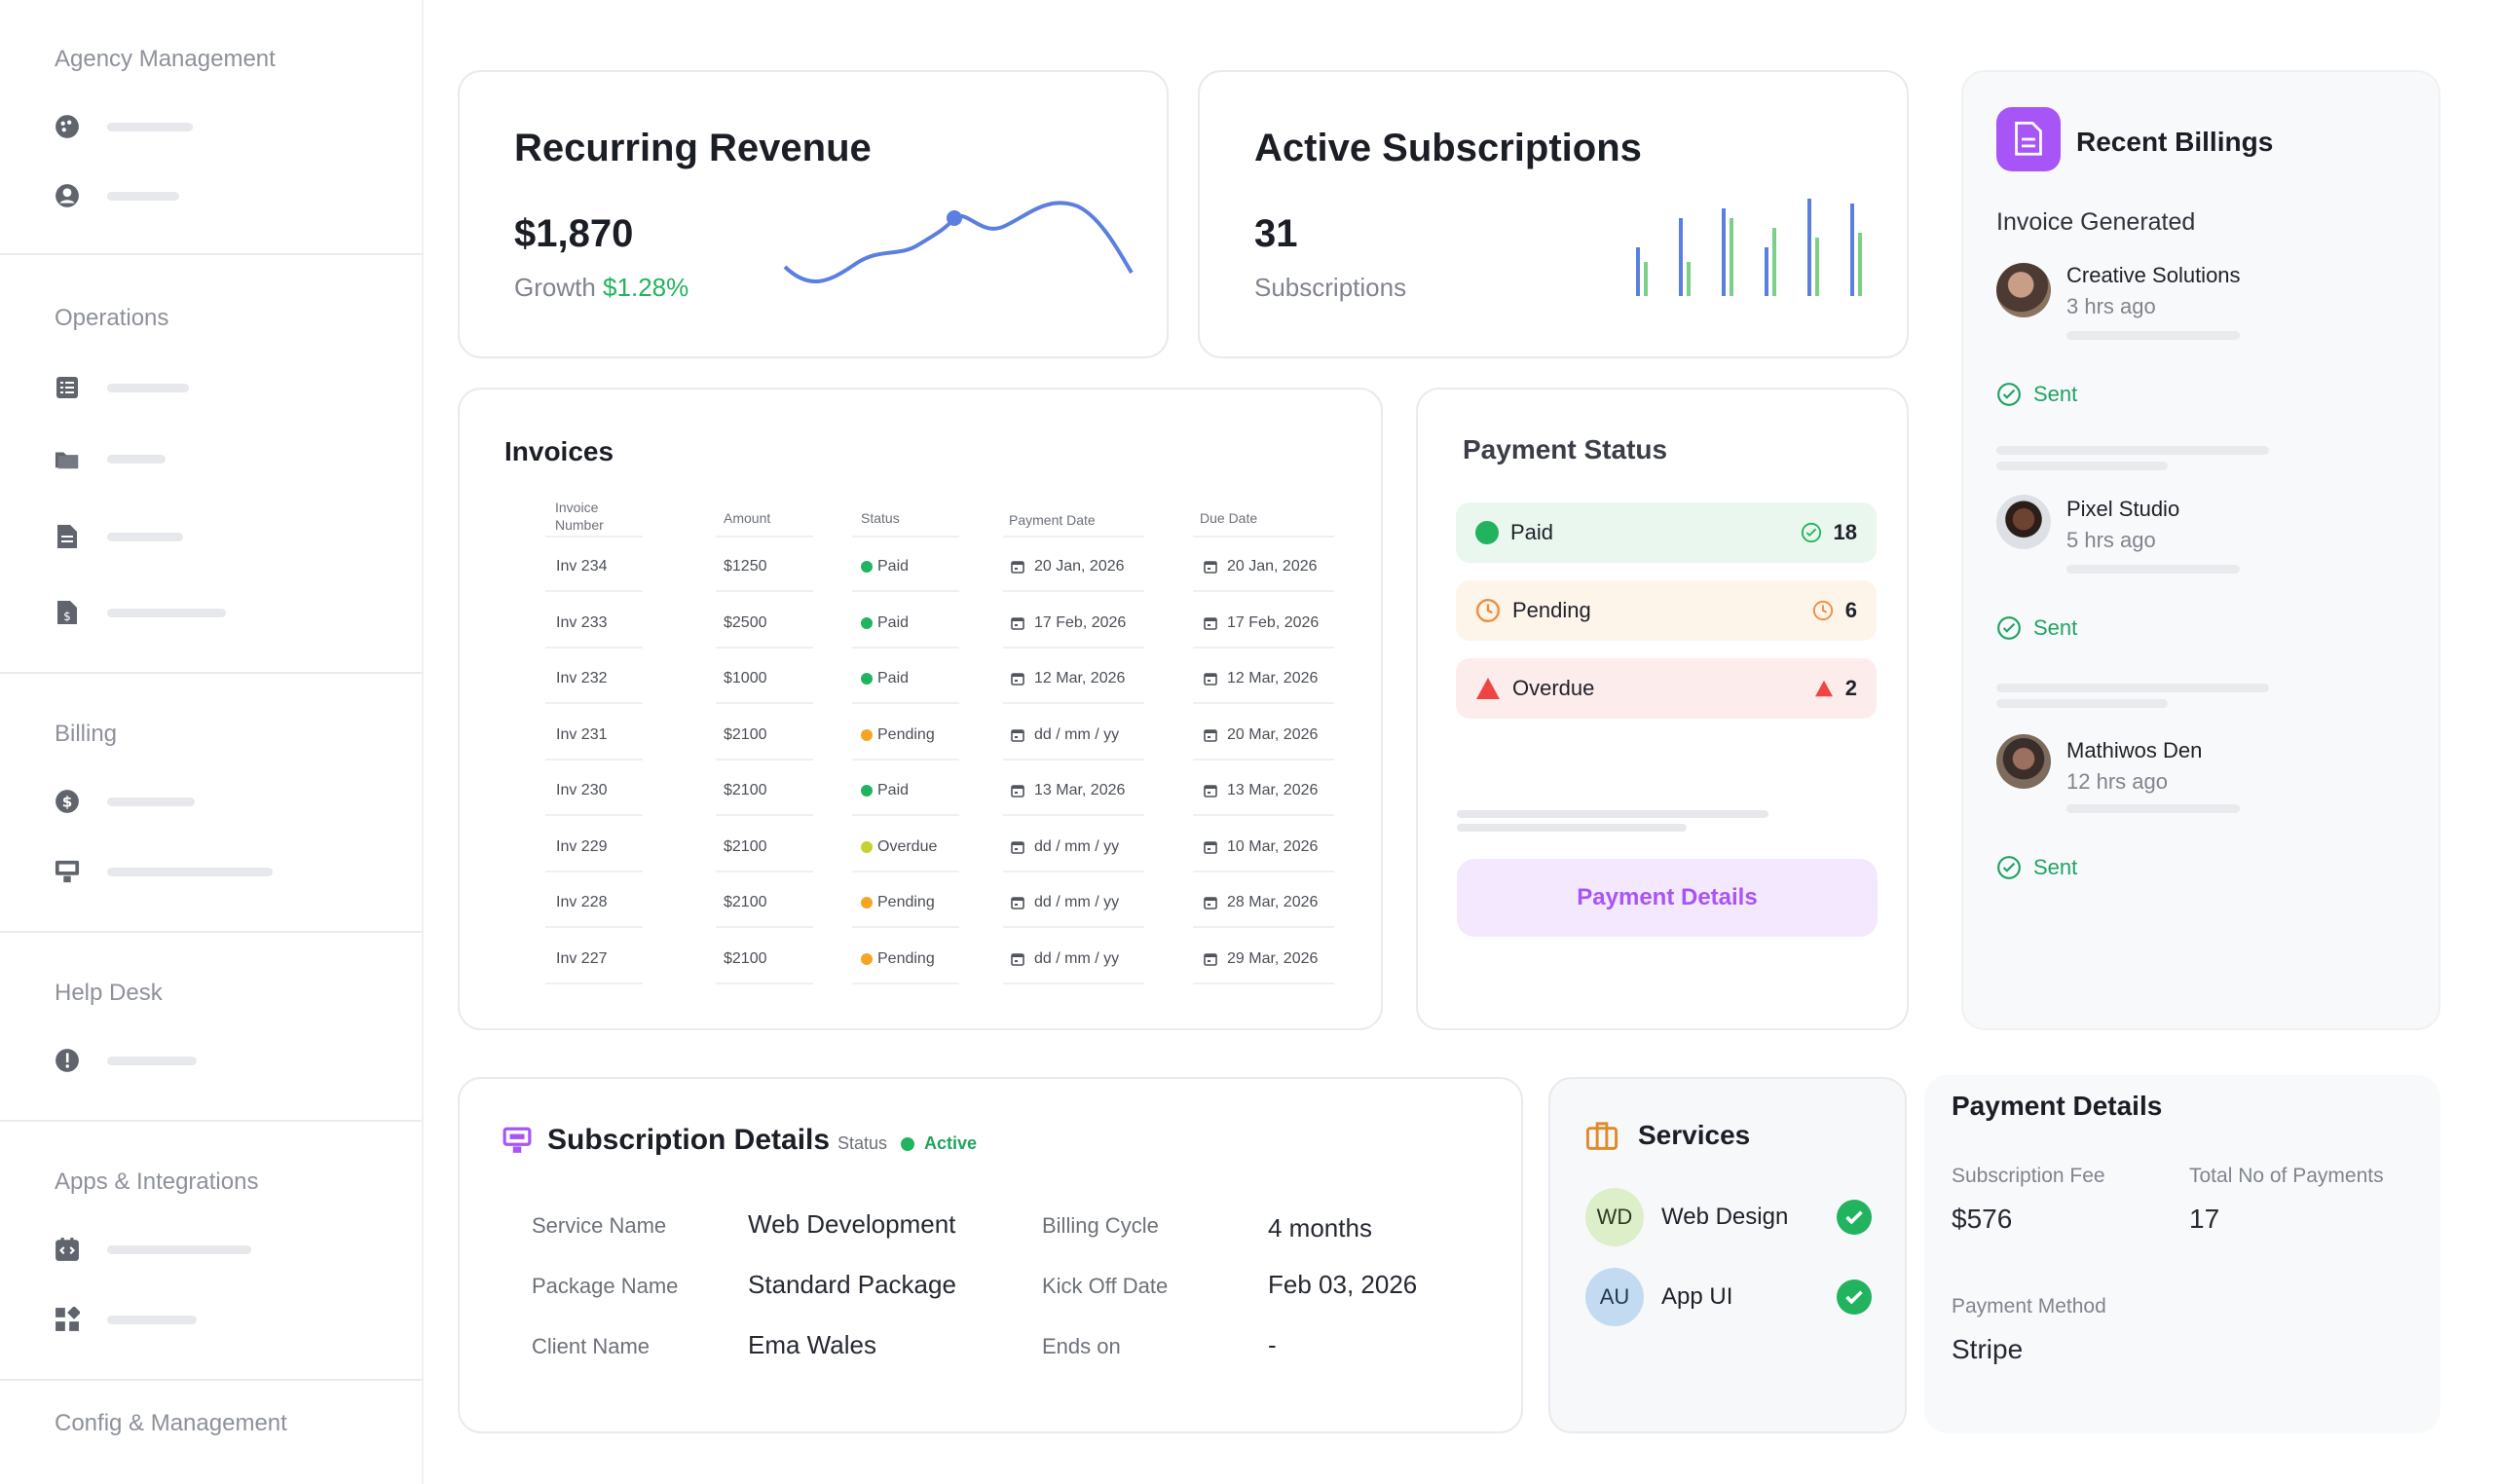  I want to click on invoice-number-cell: Inv 233, so click(582, 622).